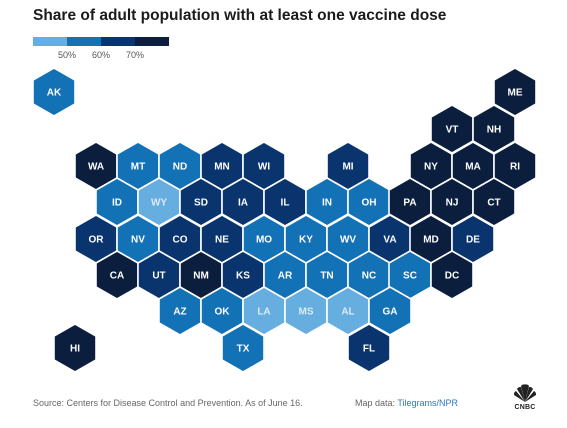 The image size is (567, 428). I want to click on state-label-hi: HI, so click(75, 349).